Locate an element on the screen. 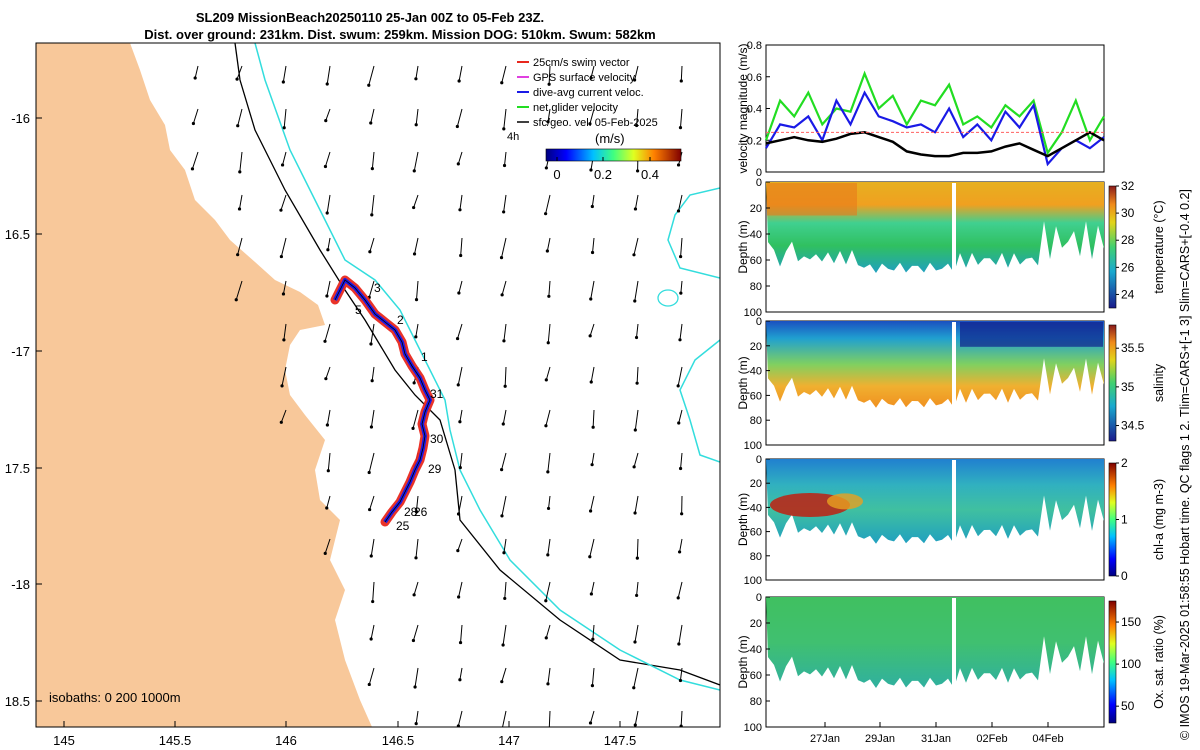  colorbar-tick-label: 26 is located at coordinates (1128, 267).